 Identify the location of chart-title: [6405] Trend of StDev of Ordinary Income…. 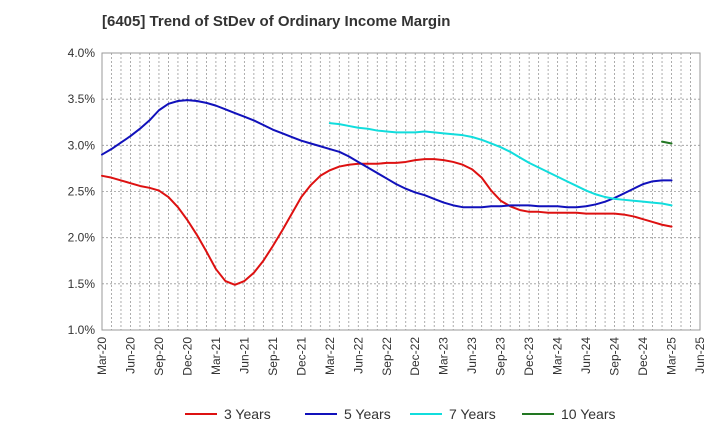
(276, 21).